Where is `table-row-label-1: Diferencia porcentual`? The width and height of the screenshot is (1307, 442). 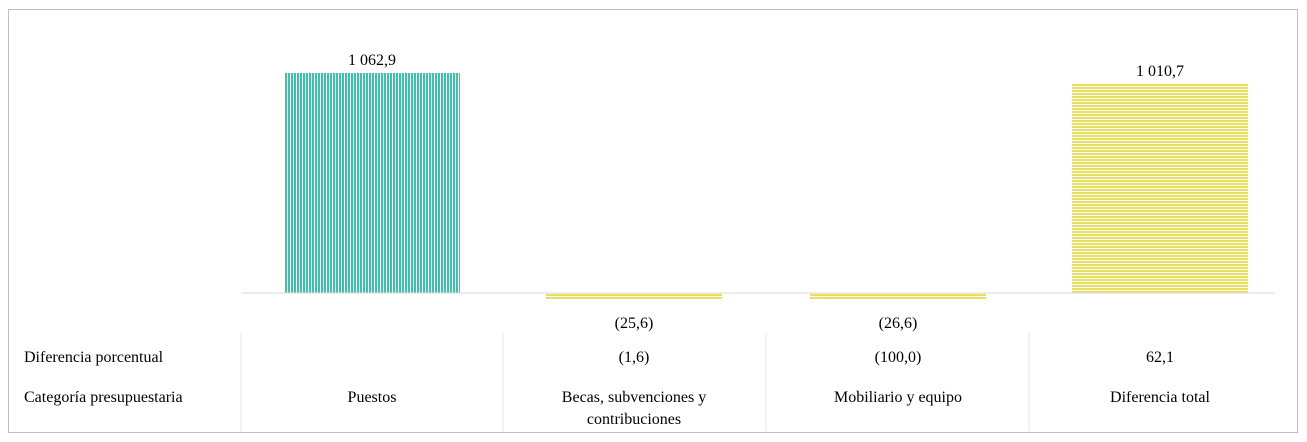
table-row-label-1: Diferencia porcentual is located at coordinates (94, 357).